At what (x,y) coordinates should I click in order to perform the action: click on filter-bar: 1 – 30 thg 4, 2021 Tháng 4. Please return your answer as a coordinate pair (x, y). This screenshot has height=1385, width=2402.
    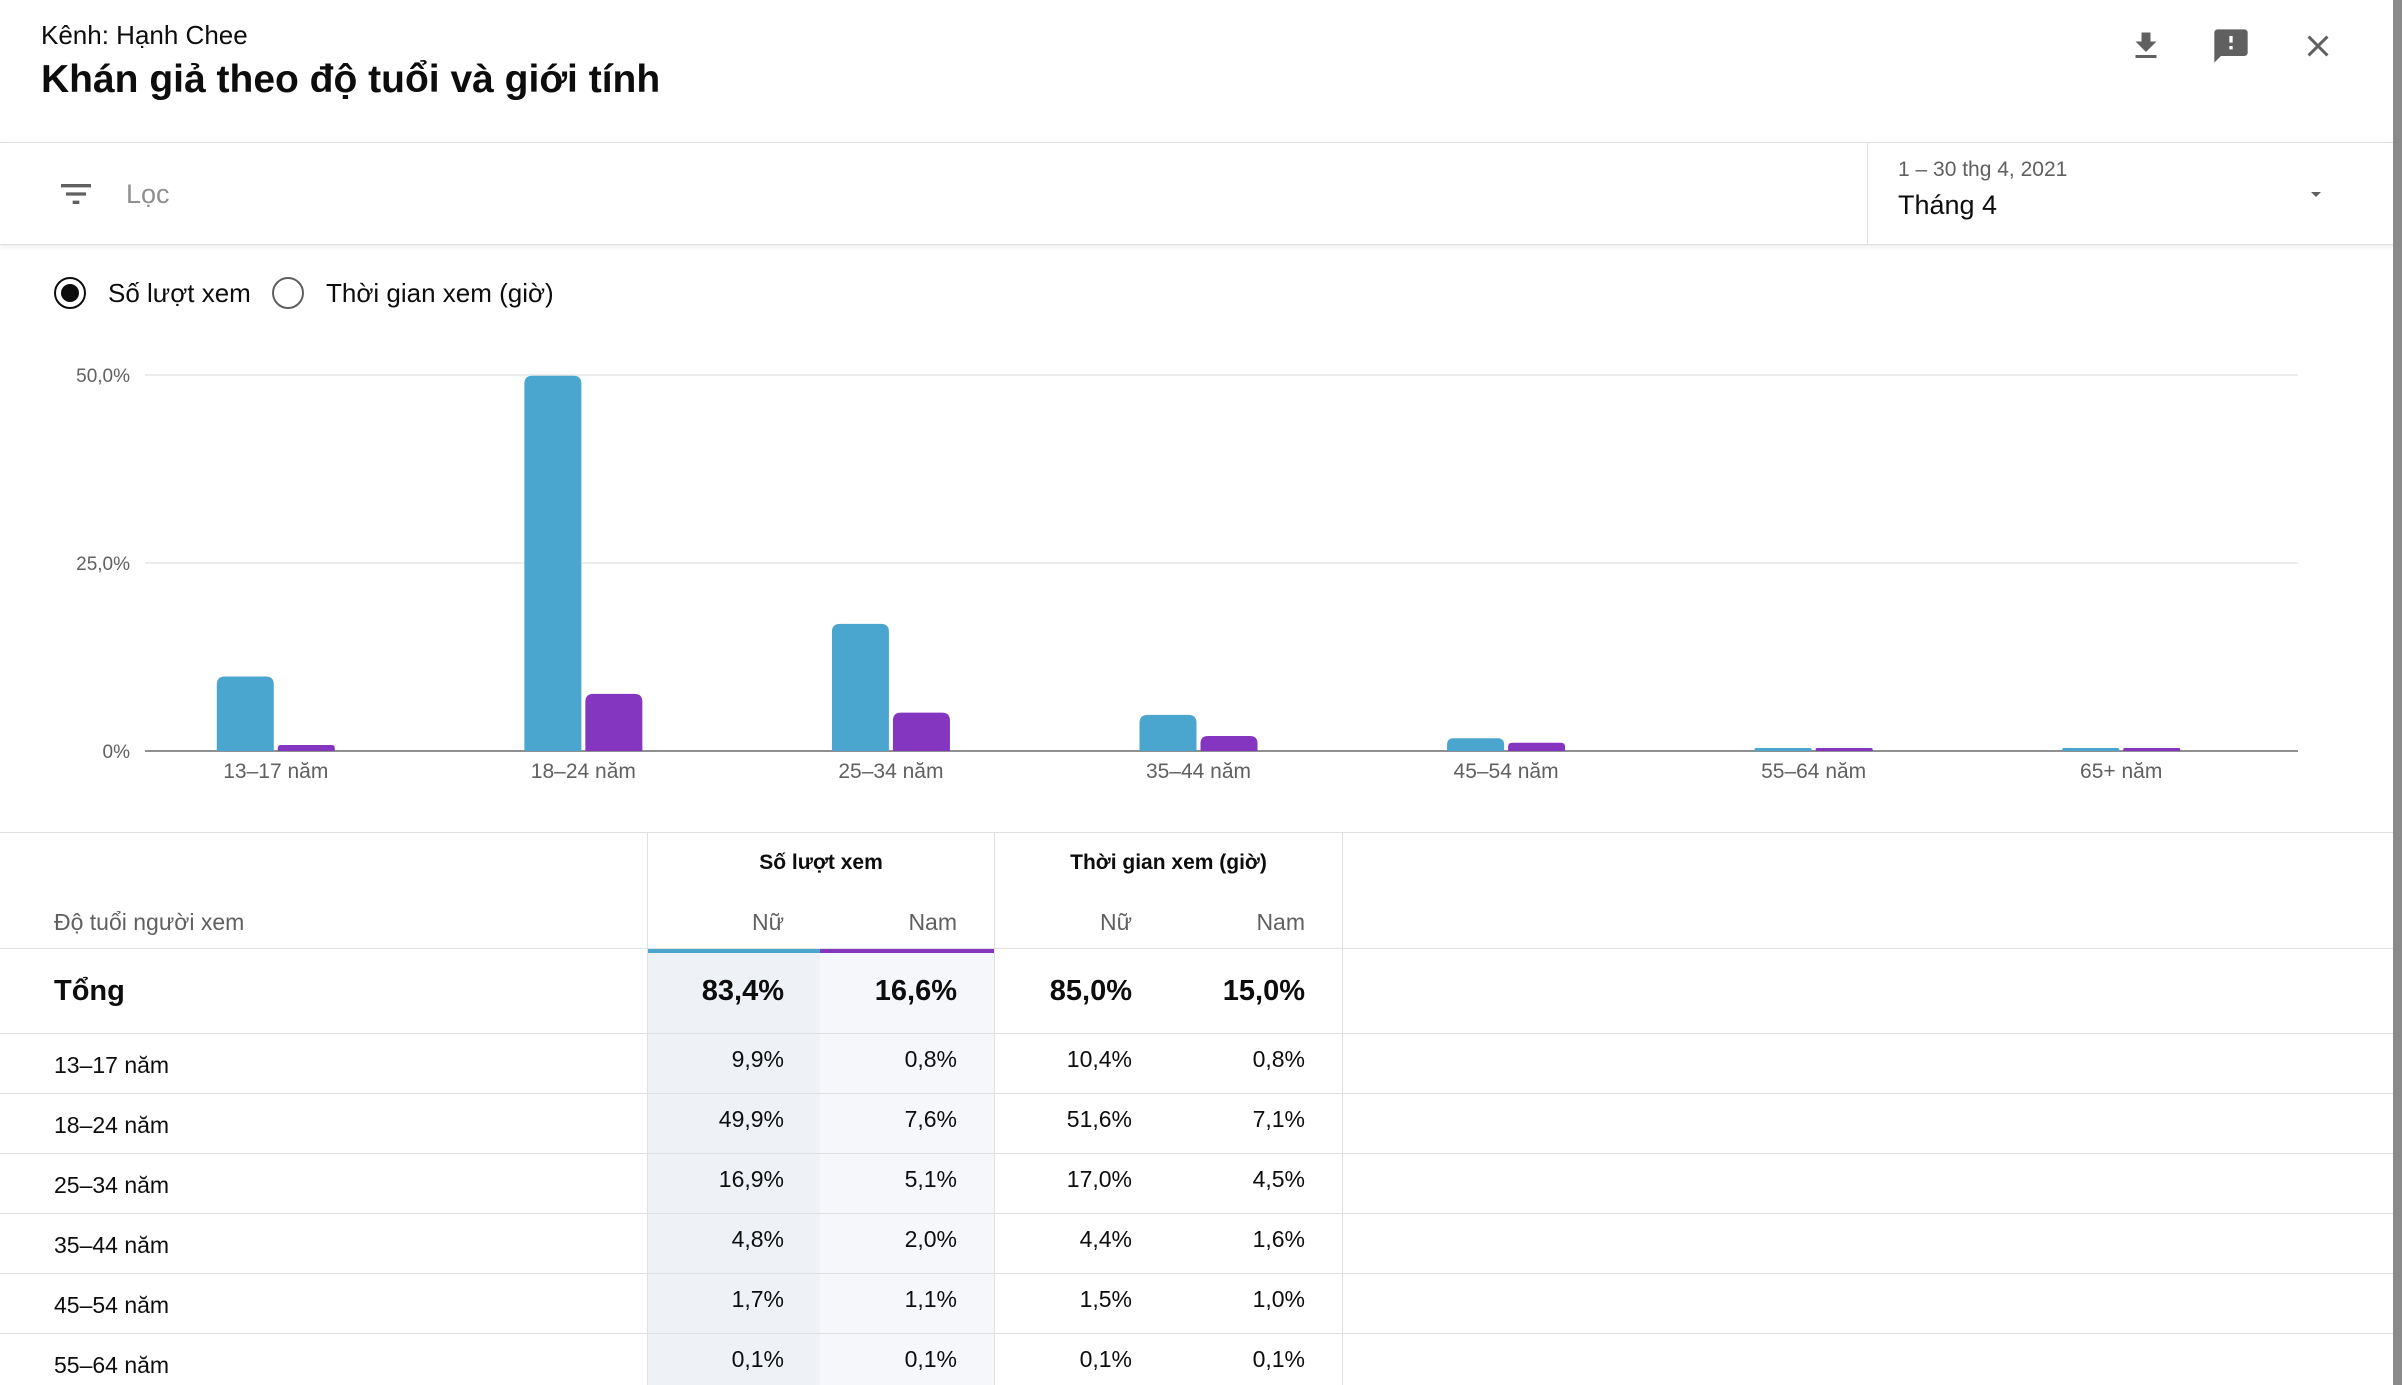
    Looking at the image, I should click on (1196, 193).